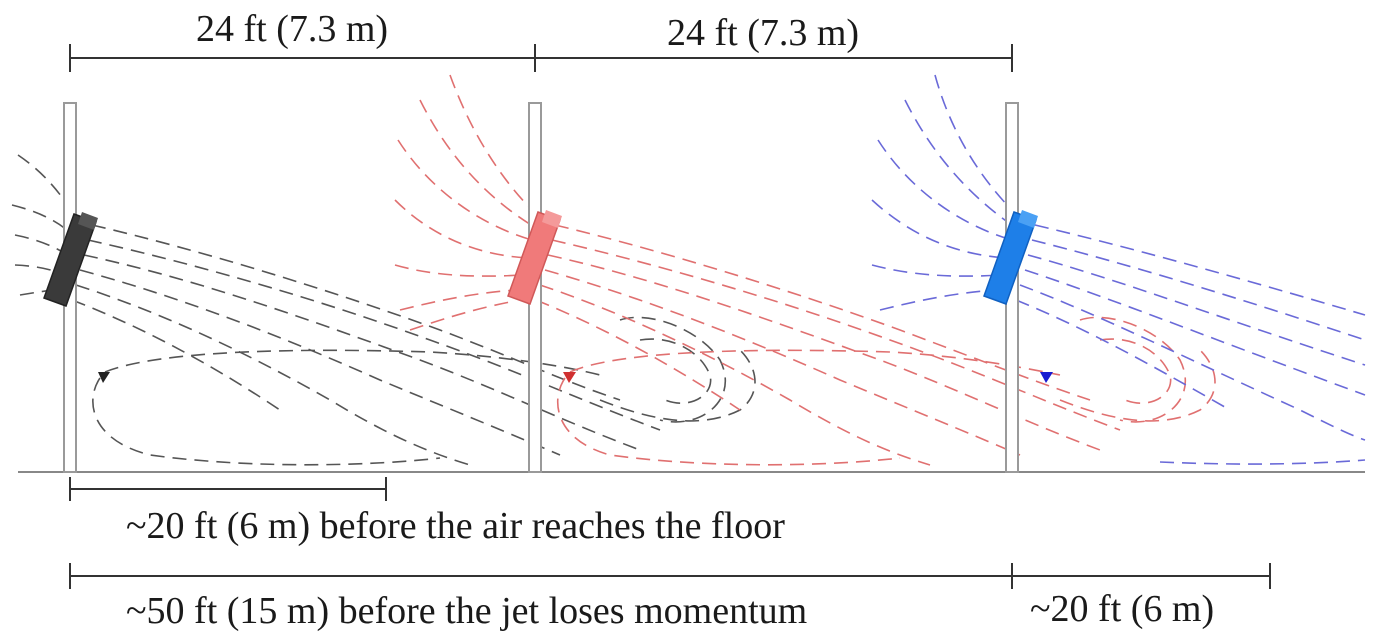 Image resolution: width=1378 pixels, height=634 pixels. I want to click on dimension-label-top-right: 24 ft (7.3 m), so click(763, 33).